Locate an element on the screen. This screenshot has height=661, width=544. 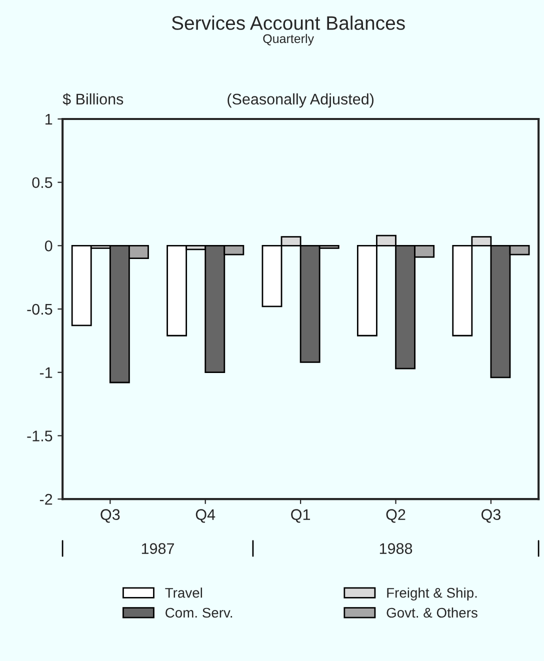
legend-label: Govt. & Others is located at coordinates (432, 612).